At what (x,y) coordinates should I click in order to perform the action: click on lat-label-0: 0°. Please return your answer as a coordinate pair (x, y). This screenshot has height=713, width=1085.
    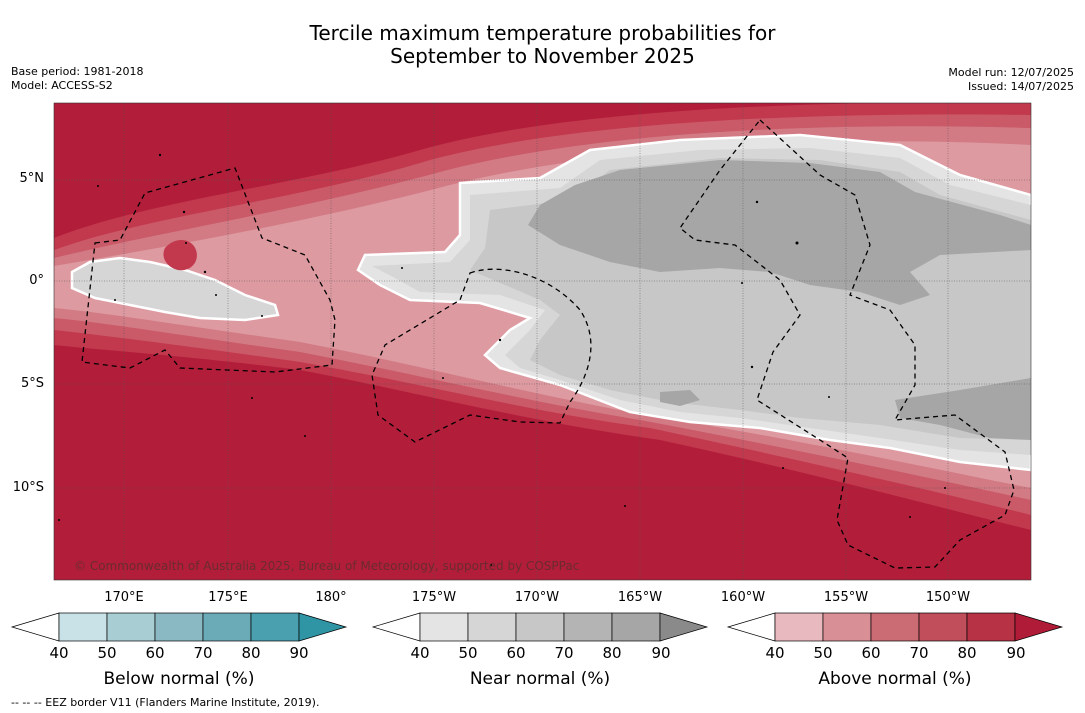
    Looking at the image, I should click on (36, 280).